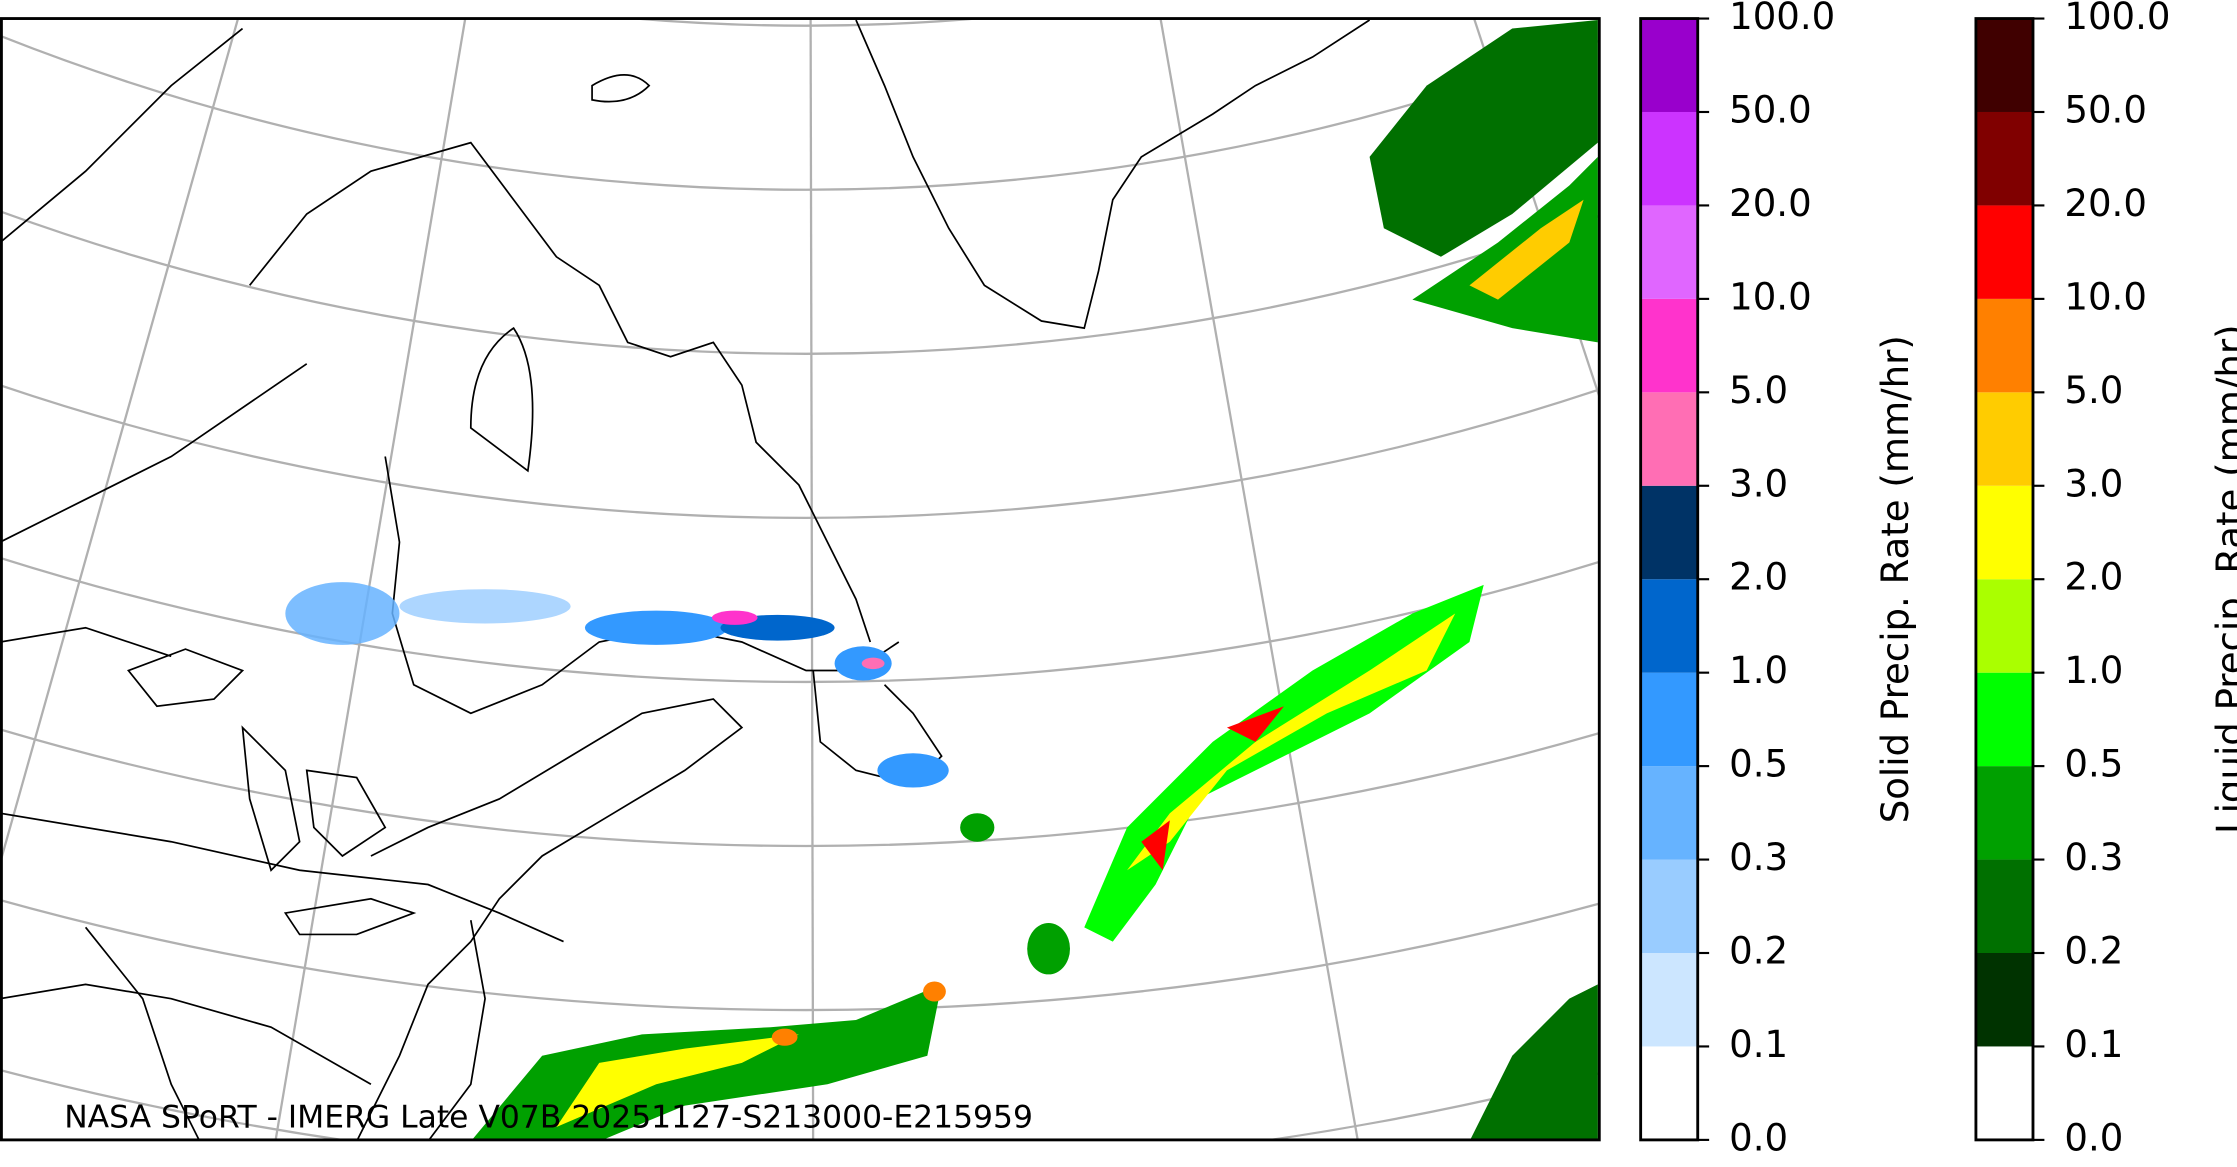 Image resolution: width=2237 pixels, height=1167 pixels. Describe the element at coordinates (2223, 579) in the screenshot. I see `colorbar-label: Liquid Precip. Rate (mm/hr)` at that location.